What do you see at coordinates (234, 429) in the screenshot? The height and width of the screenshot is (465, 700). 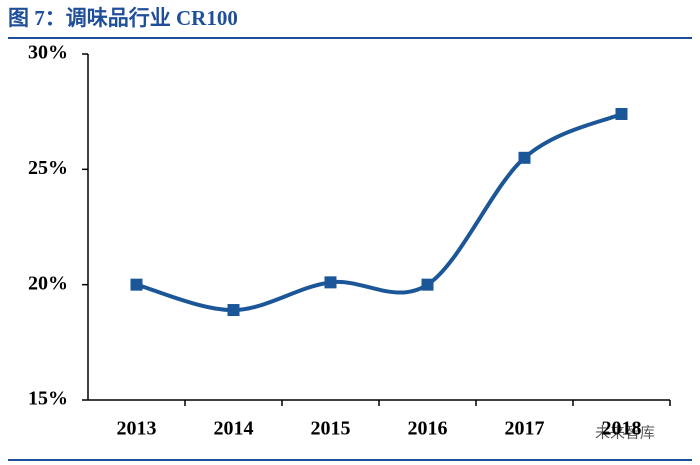 I see `x-tick-label: 2014` at bounding box center [234, 429].